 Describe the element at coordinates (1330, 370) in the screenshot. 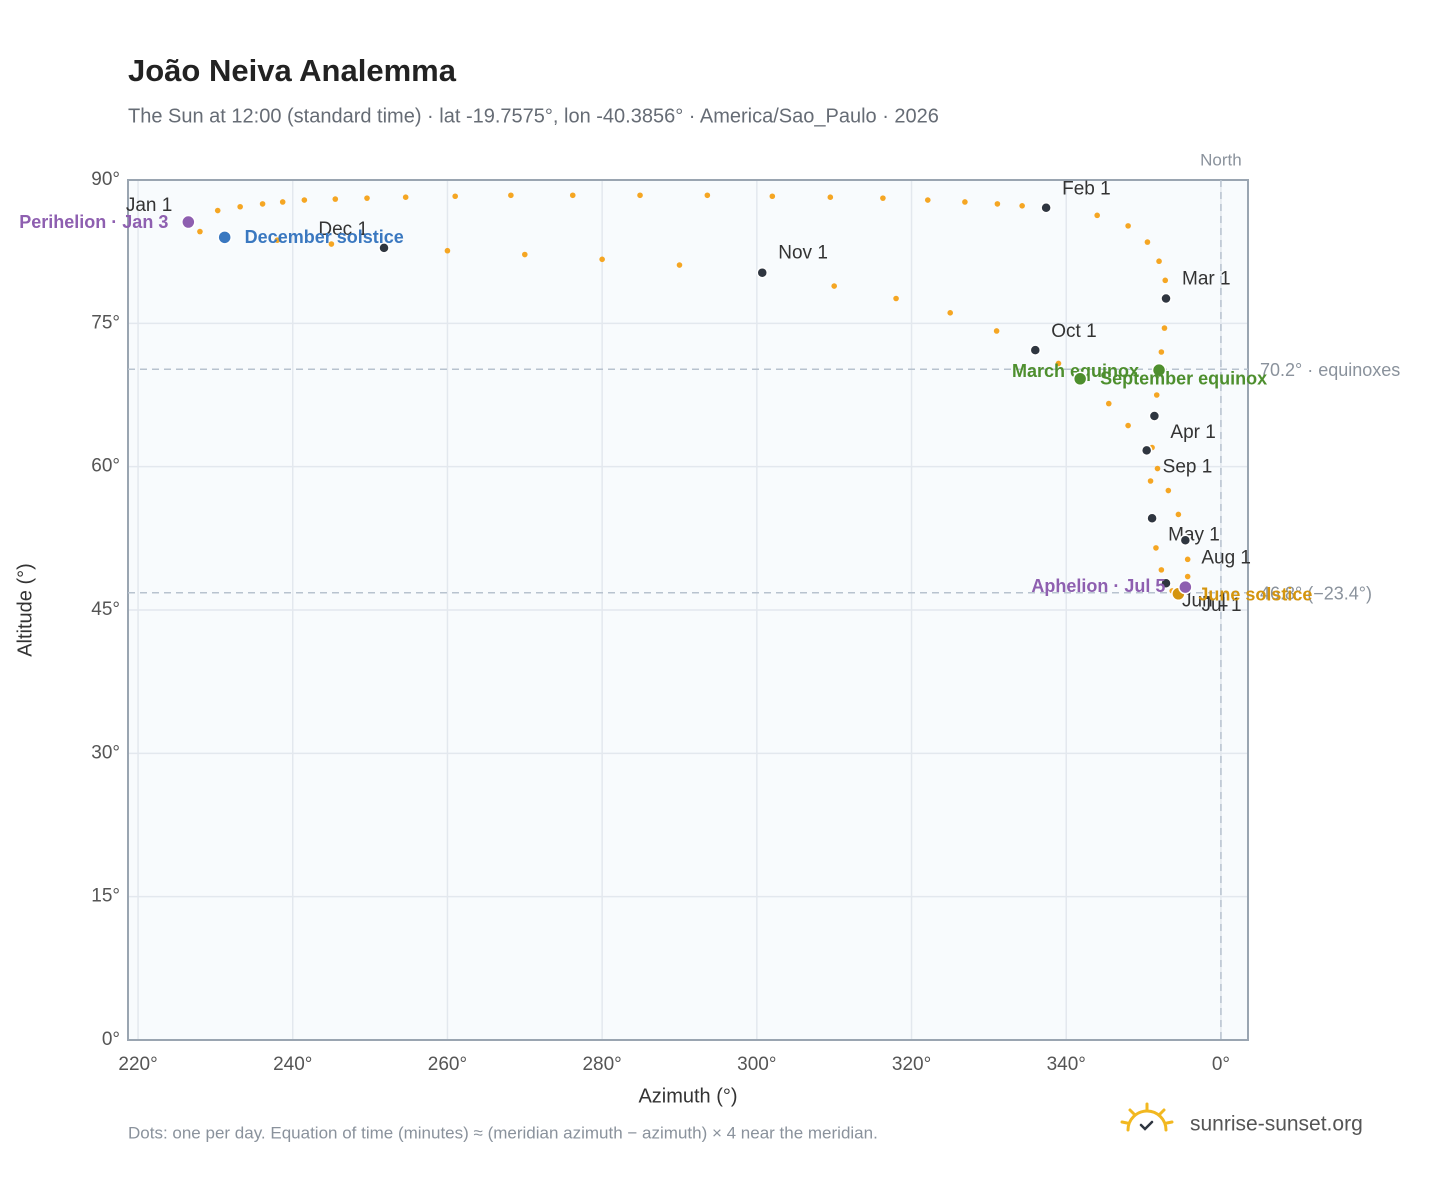

I see `reference-label: 70.2° · equinoxes` at that location.